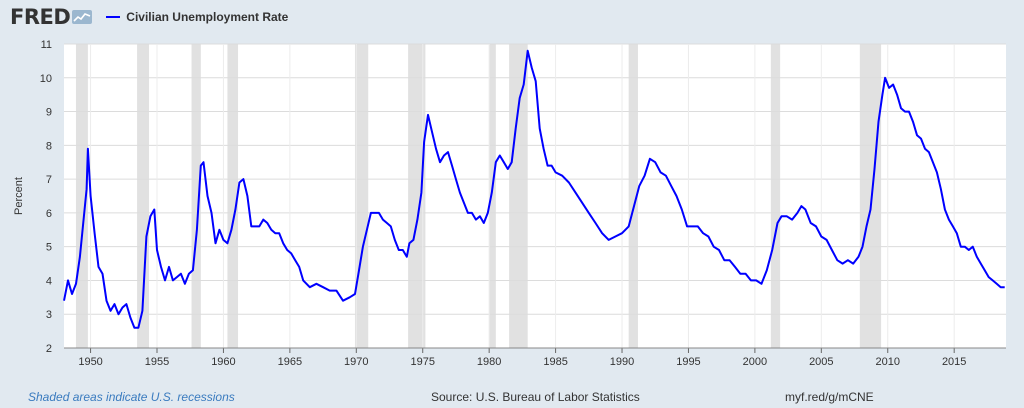  I want to click on y-tick-label: 4, so click(49, 281).